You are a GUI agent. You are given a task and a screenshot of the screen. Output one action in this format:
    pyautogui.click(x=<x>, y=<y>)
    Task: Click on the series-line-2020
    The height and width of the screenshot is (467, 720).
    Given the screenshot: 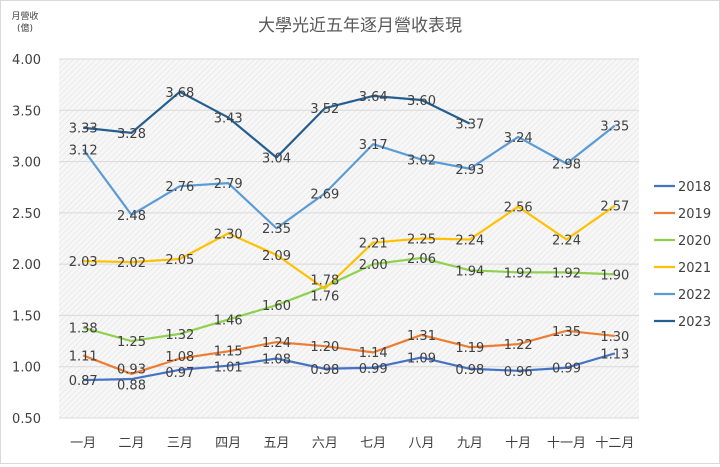 What is the action you would take?
    pyautogui.click(x=348, y=299)
    